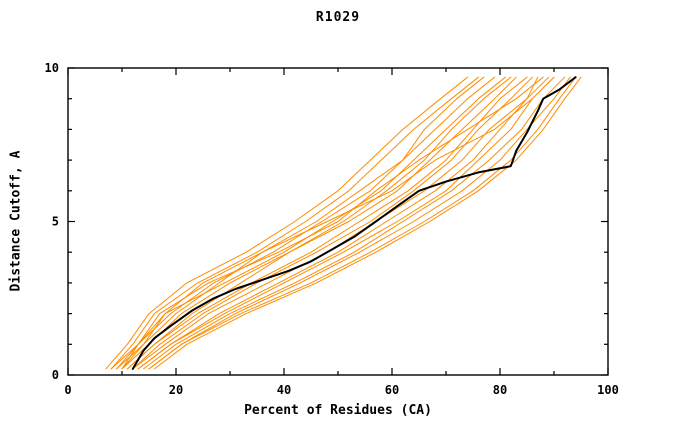 This screenshot has width=680, height=440. What do you see at coordinates (392, 390) in the screenshot?
I see `x-tick-label: 60` at bounding box center [392, 390].